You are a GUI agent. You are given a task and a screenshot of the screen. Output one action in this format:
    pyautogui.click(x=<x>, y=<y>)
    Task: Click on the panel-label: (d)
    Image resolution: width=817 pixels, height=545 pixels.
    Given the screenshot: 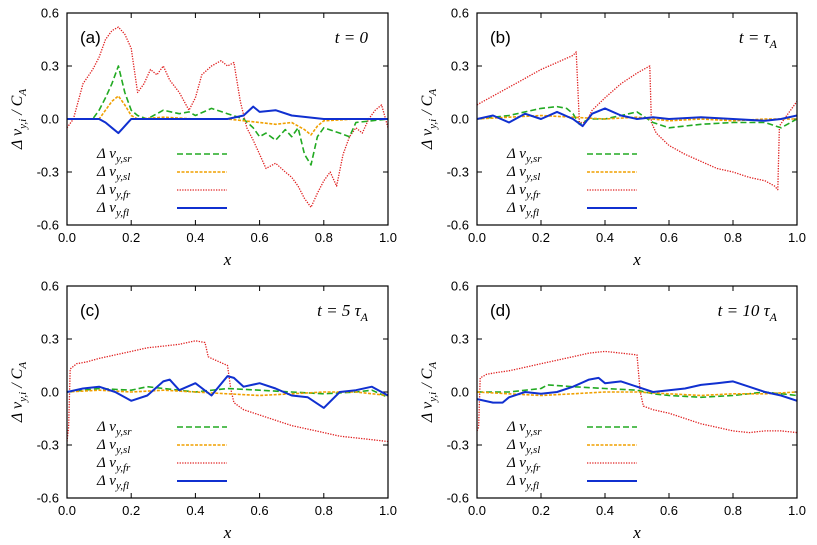 What is the action you would take?
    pyautogui.click(x=500, y=310)
    